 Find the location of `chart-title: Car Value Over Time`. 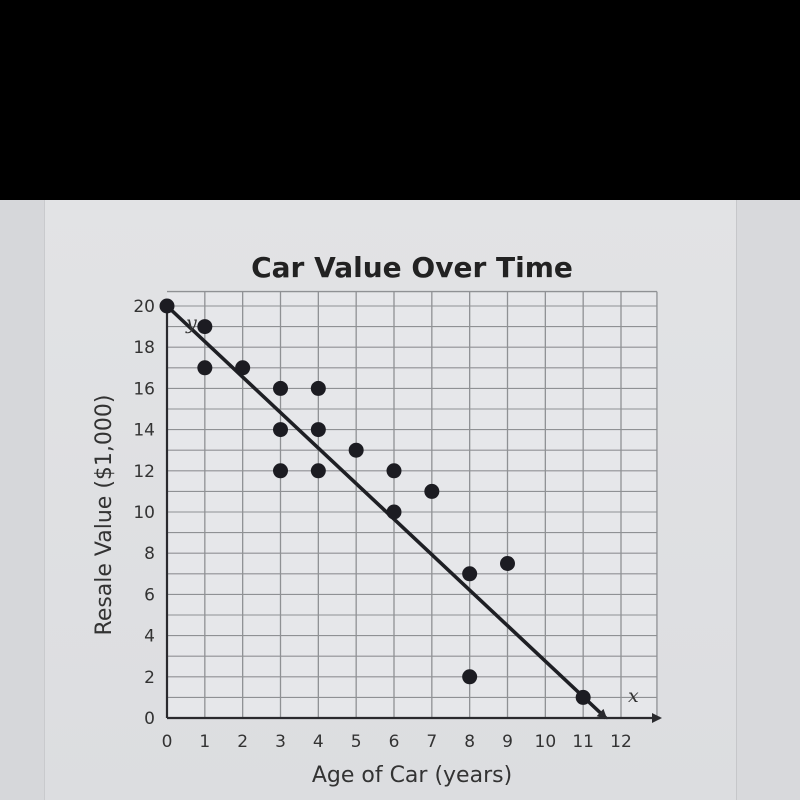

chart-title: Car Value Over Time is located at coordinates (412, 267).